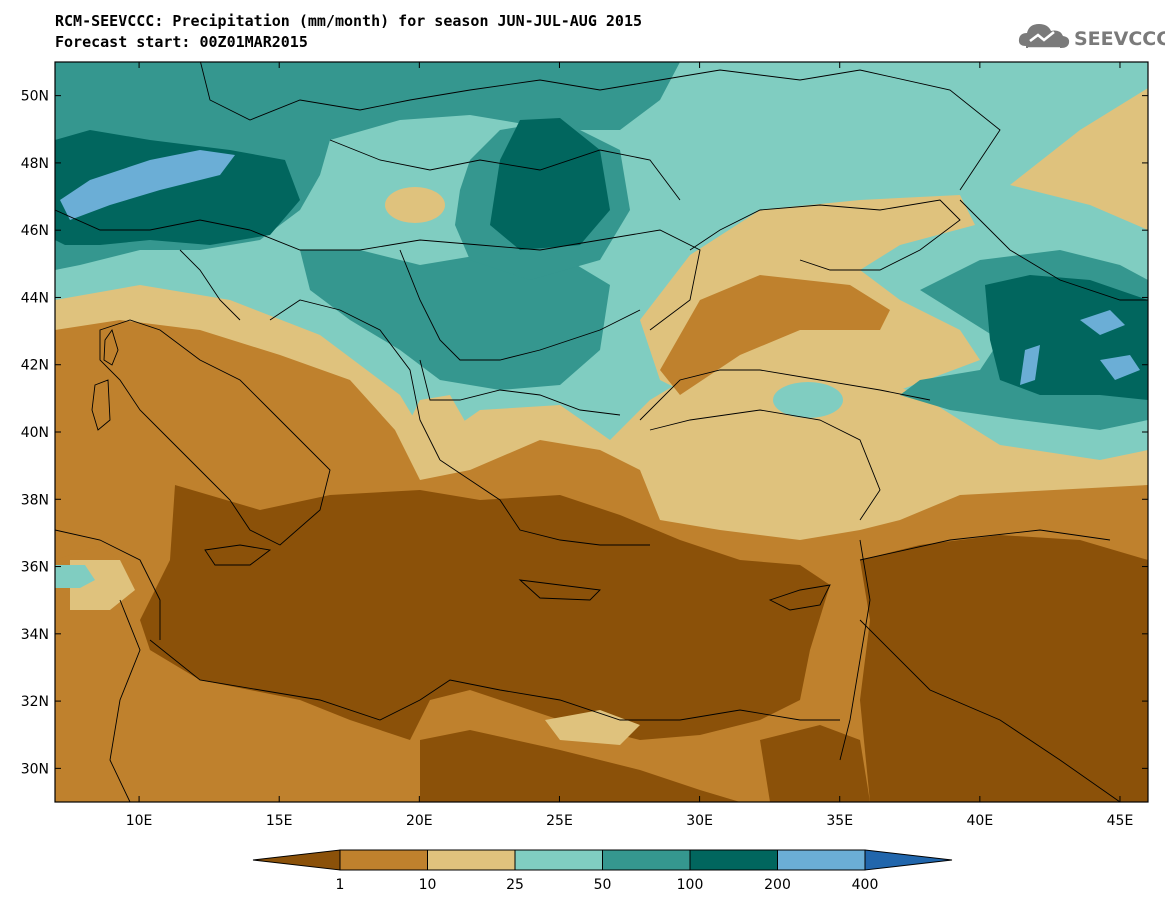 This screenshot has height=907, width=1165. I want to click on lat-tick-label: 34N, so click(35, 635).